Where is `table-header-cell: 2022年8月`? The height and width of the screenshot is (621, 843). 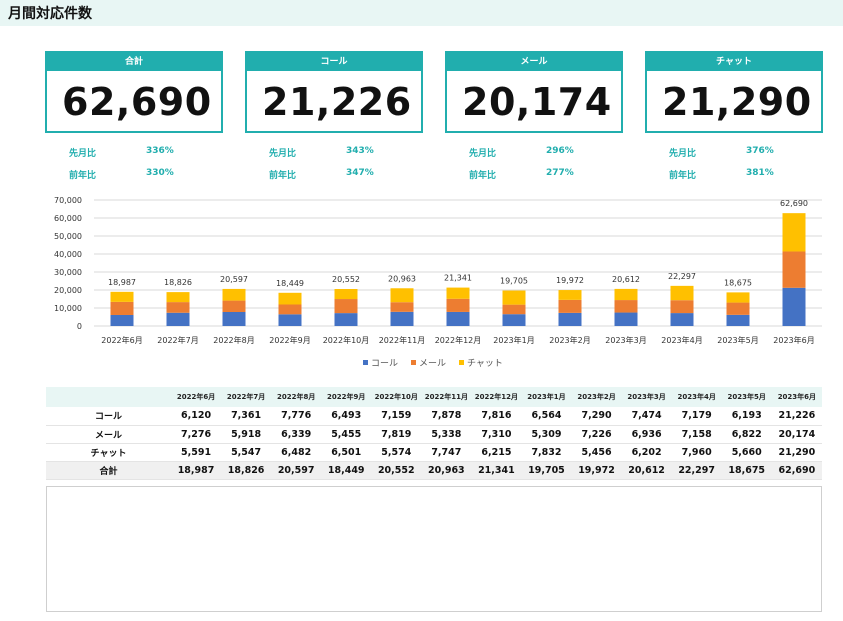
table-header-cell: 2022年8月 is located at coordinates (296, 397).